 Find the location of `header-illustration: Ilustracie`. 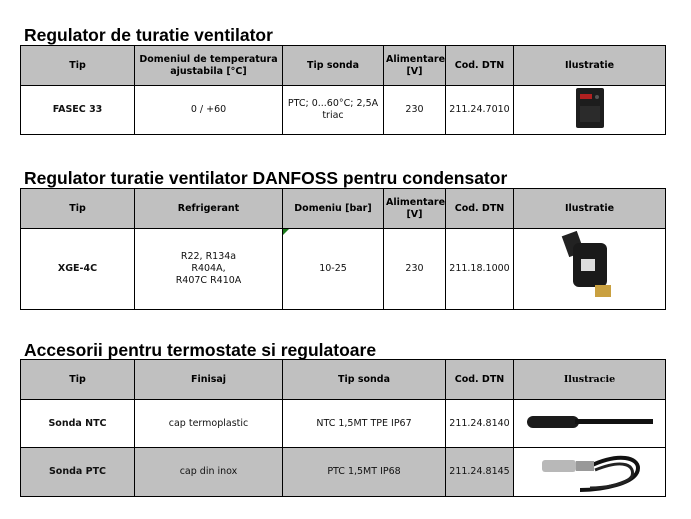

header-illustration: Ilustracie is located at coordinates (589, 379).